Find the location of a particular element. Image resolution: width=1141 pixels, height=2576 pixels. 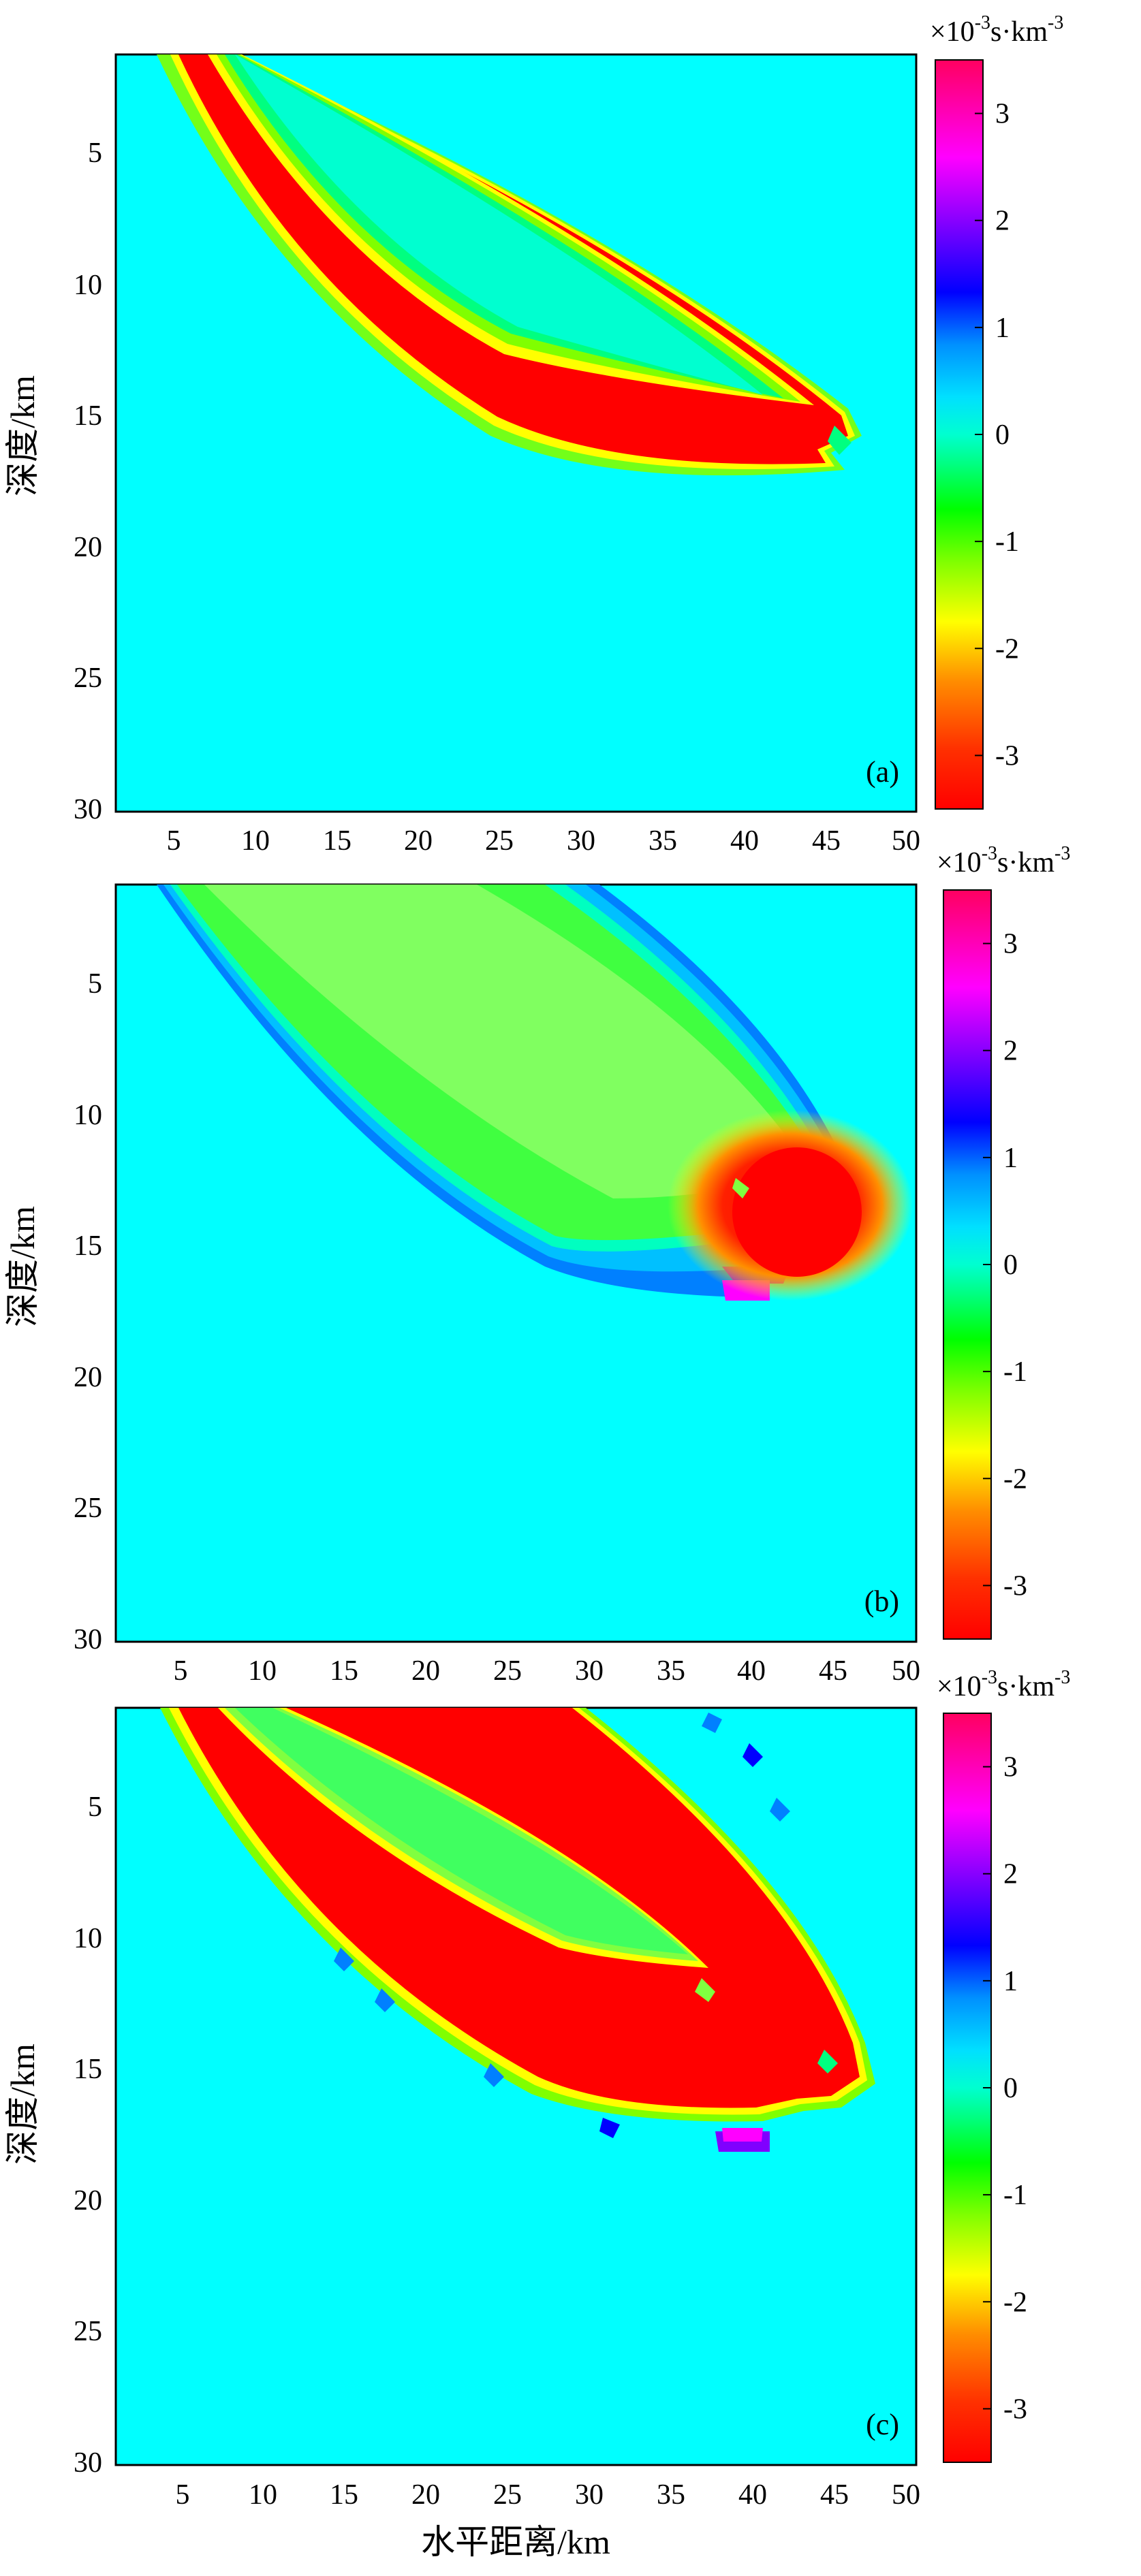

colorbar-b: ×10-3s·km-3 3 2 1 0 -1 -2 -3 is located at coordinates (1004, 1241).